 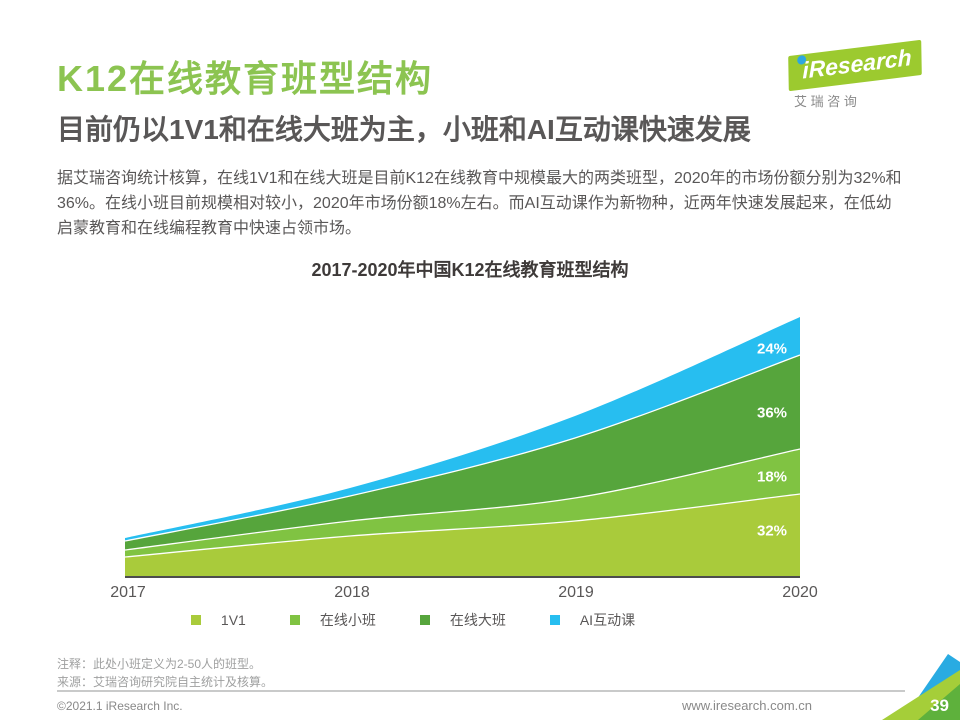 What do you see at coordinates (245, 78) in the screenshot?
I see `page-title: K12在线教育班型结构` at bounding box center [245, 78].